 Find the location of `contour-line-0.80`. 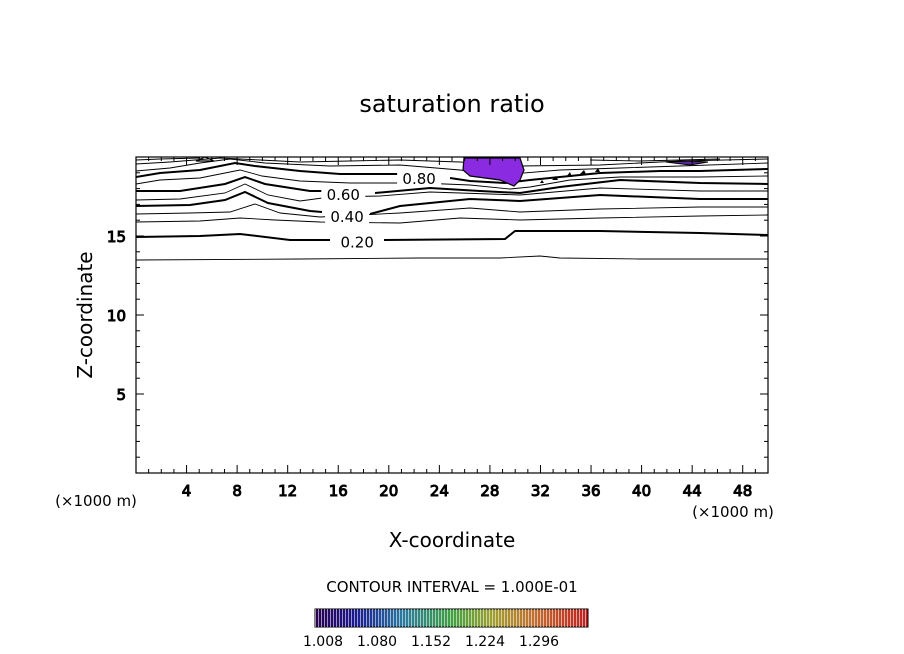

contour-line-0.80 is located at coordinates (452, 173).